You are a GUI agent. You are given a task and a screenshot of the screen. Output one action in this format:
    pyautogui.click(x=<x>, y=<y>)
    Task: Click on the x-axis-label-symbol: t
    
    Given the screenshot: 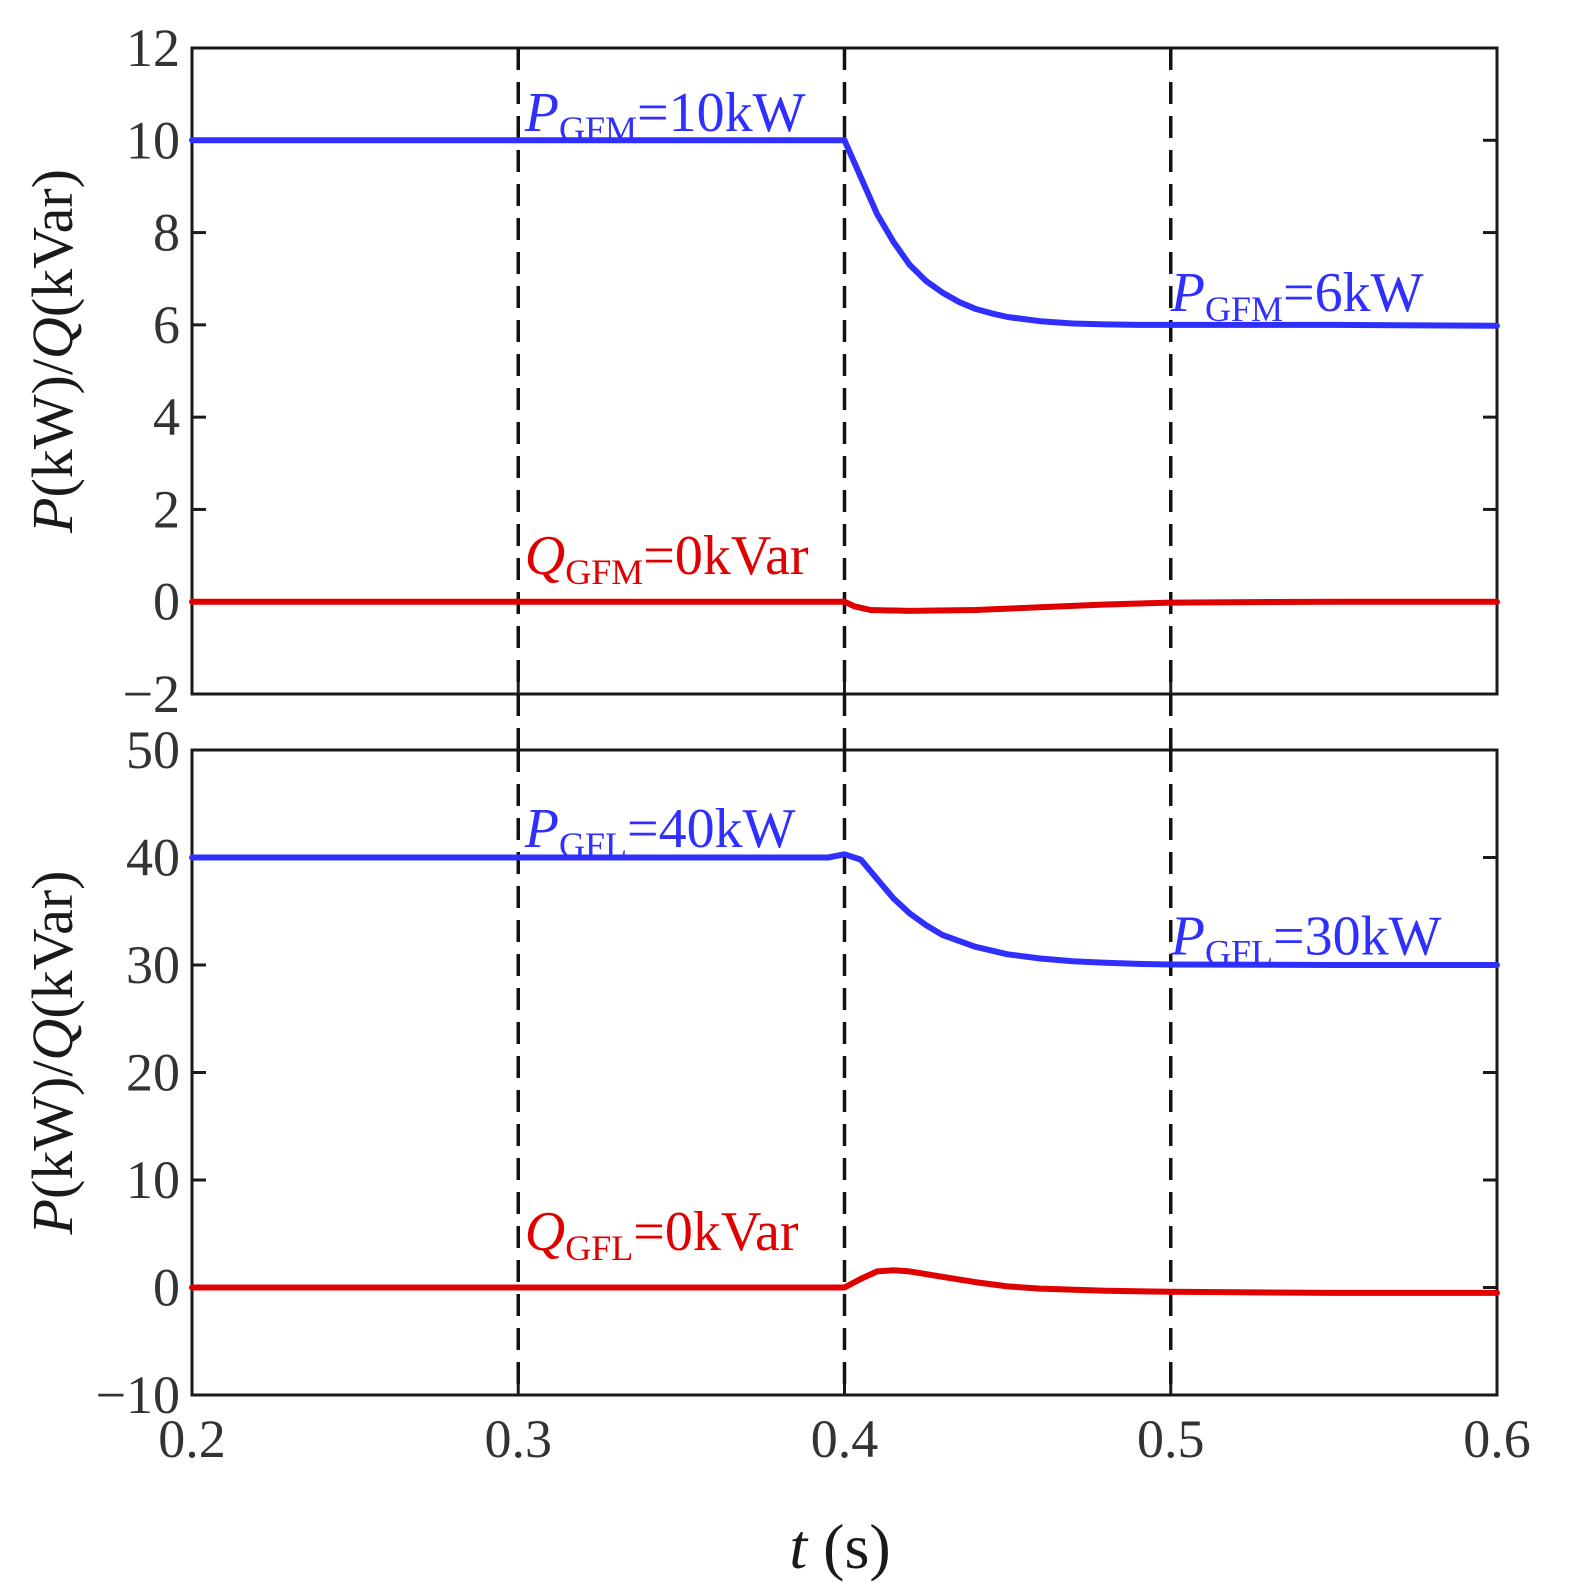 What is the action you would take?
    pyautogui.click(x=799, y=1546)
    